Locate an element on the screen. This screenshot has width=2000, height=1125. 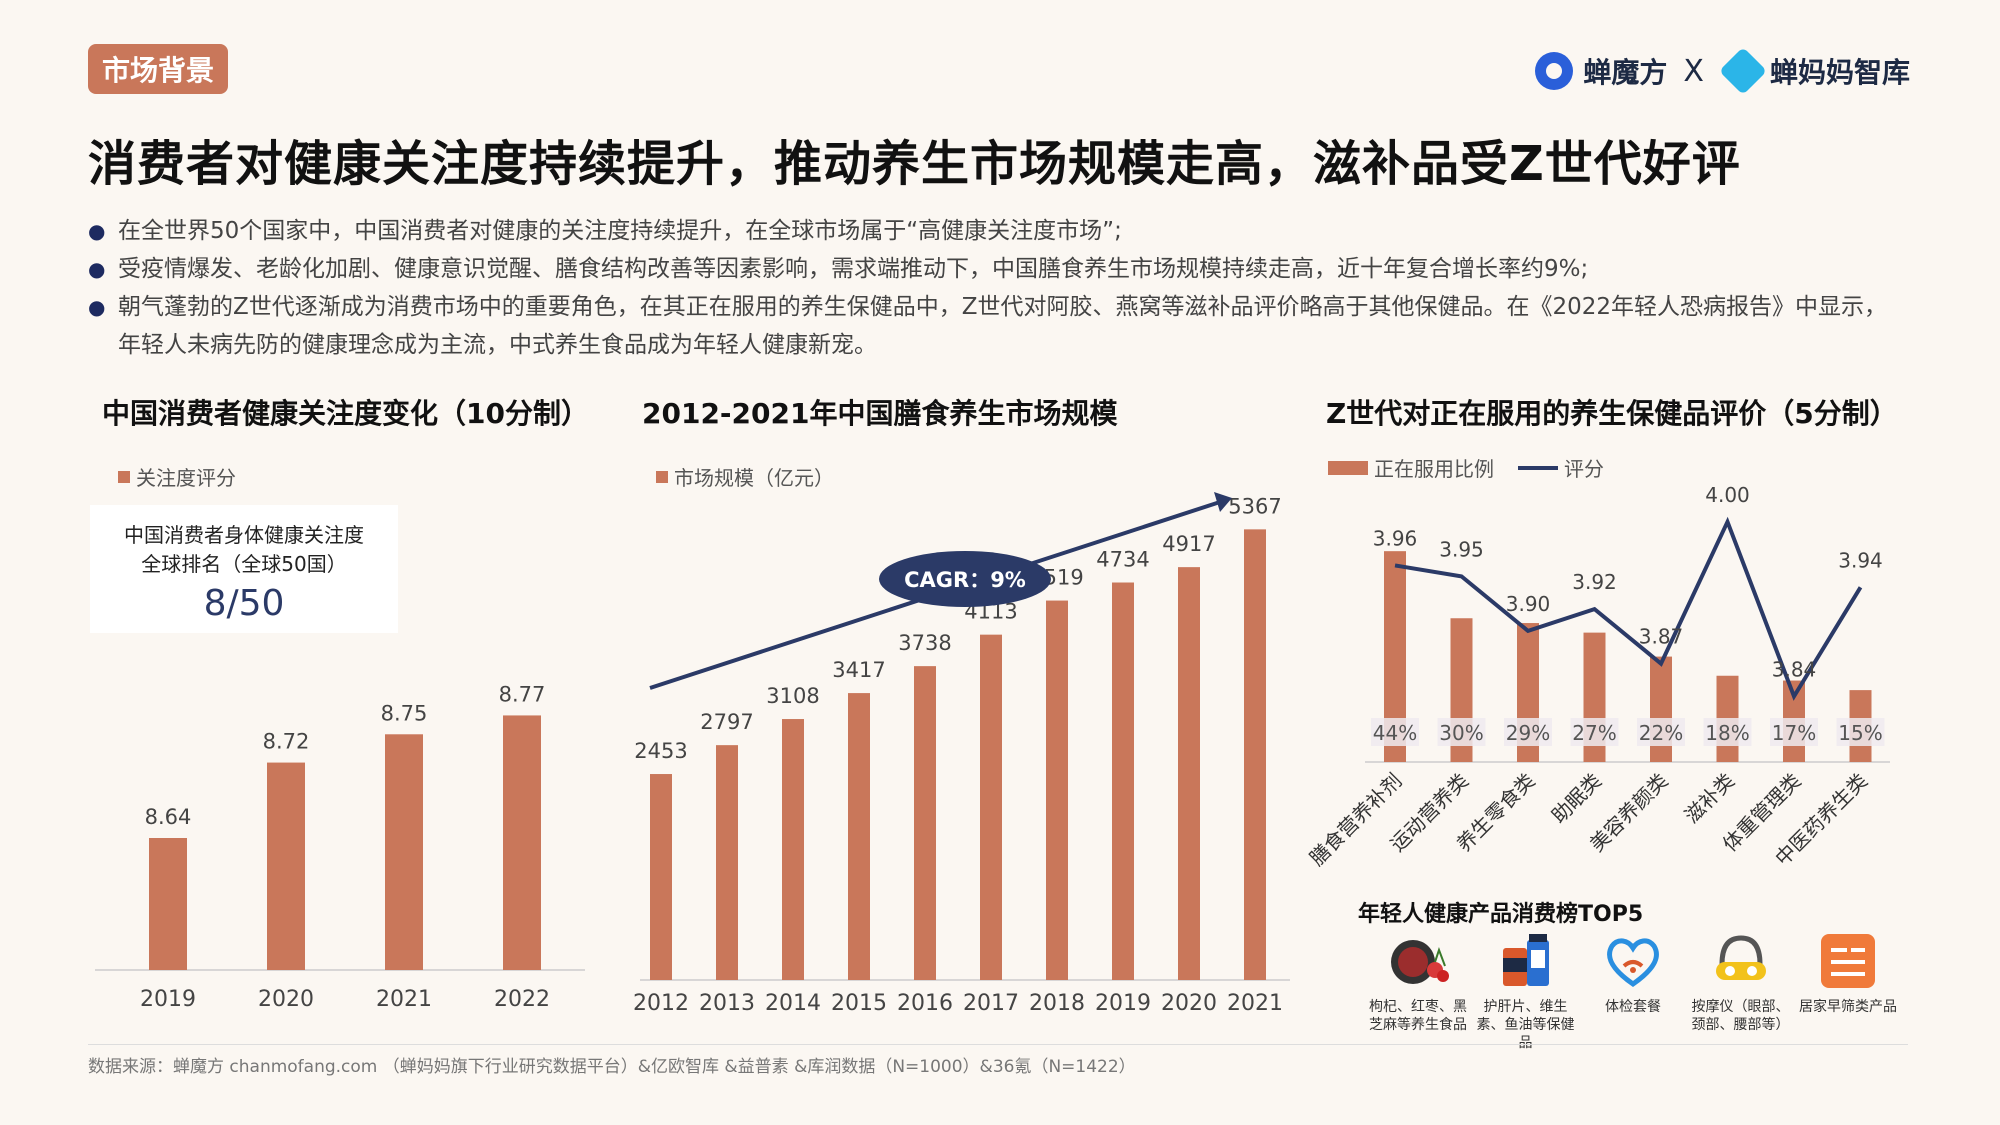
chart3-pct-label: 30% is located at coordinates (1461, 733).